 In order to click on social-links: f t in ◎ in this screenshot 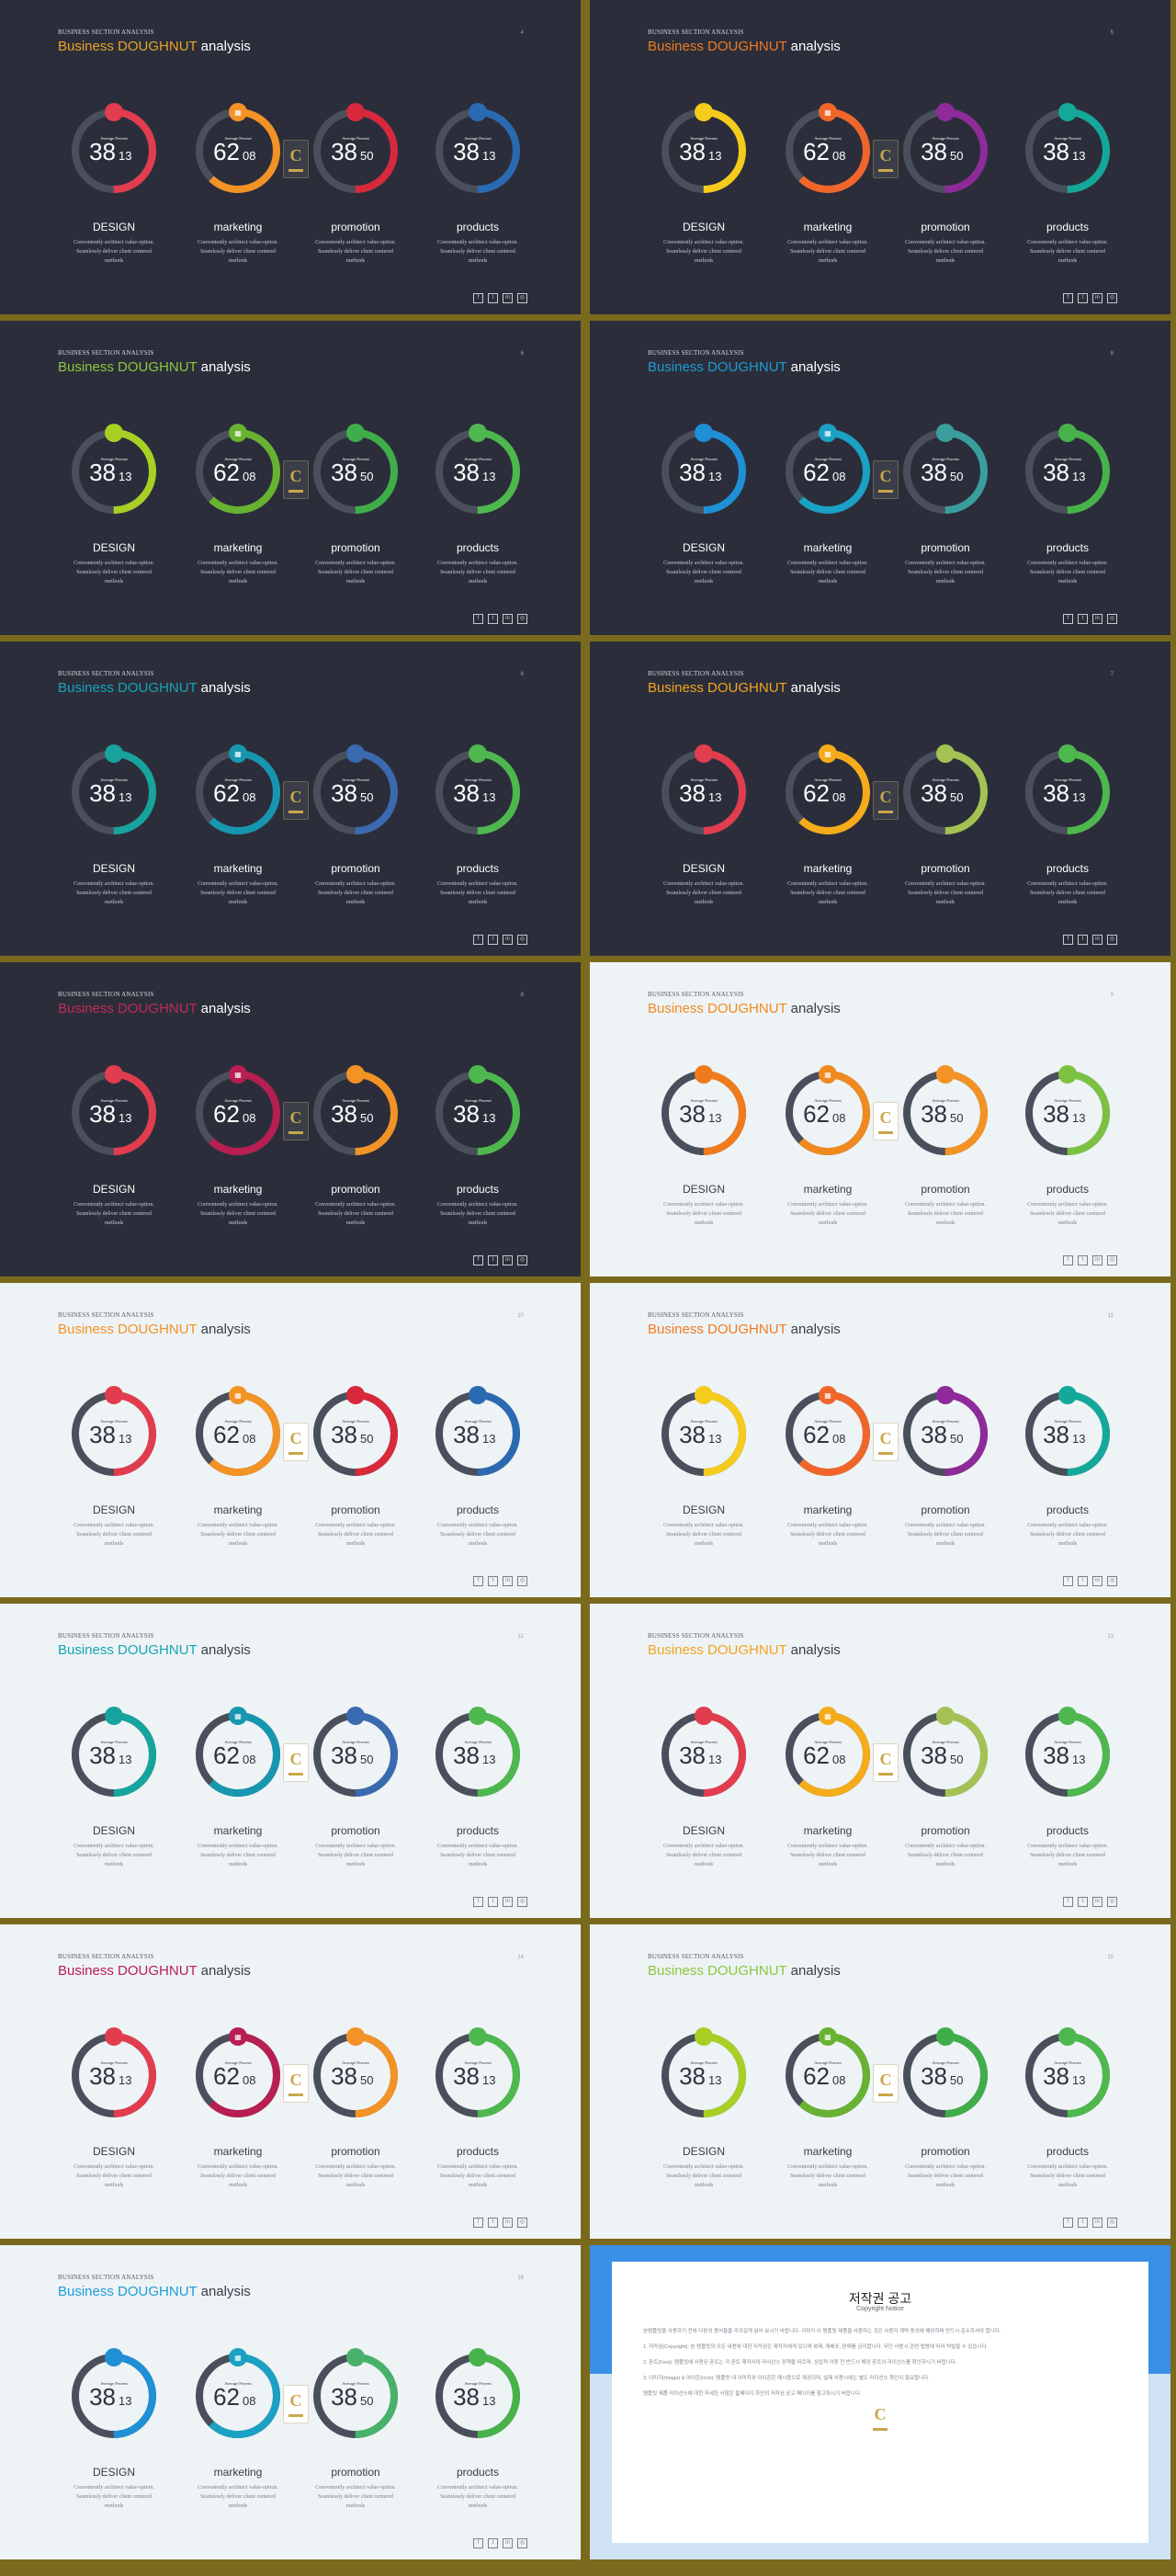, I will do `click(500, 1260)`.